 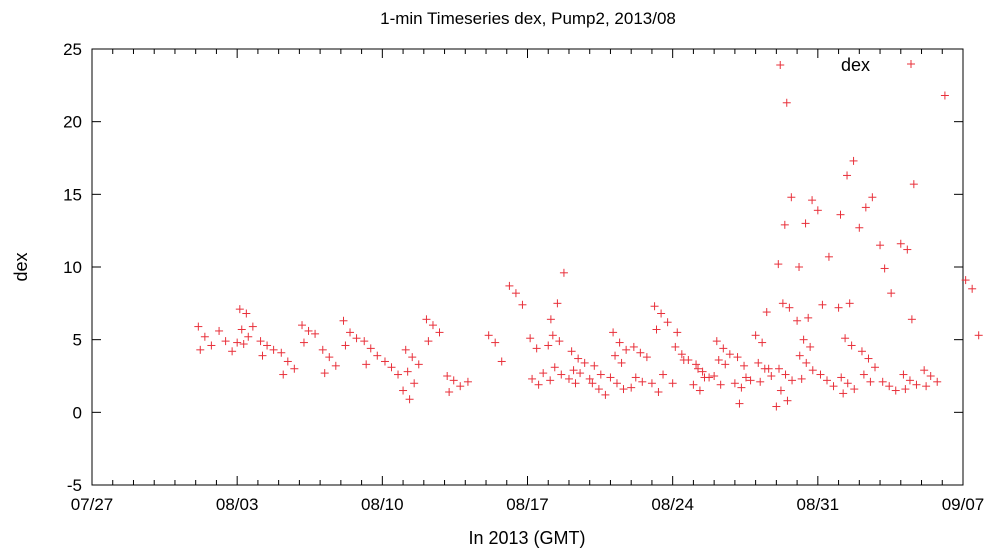 I want to click on x-axis-label: In 2013 (GMT), so click(x=526, y=538).